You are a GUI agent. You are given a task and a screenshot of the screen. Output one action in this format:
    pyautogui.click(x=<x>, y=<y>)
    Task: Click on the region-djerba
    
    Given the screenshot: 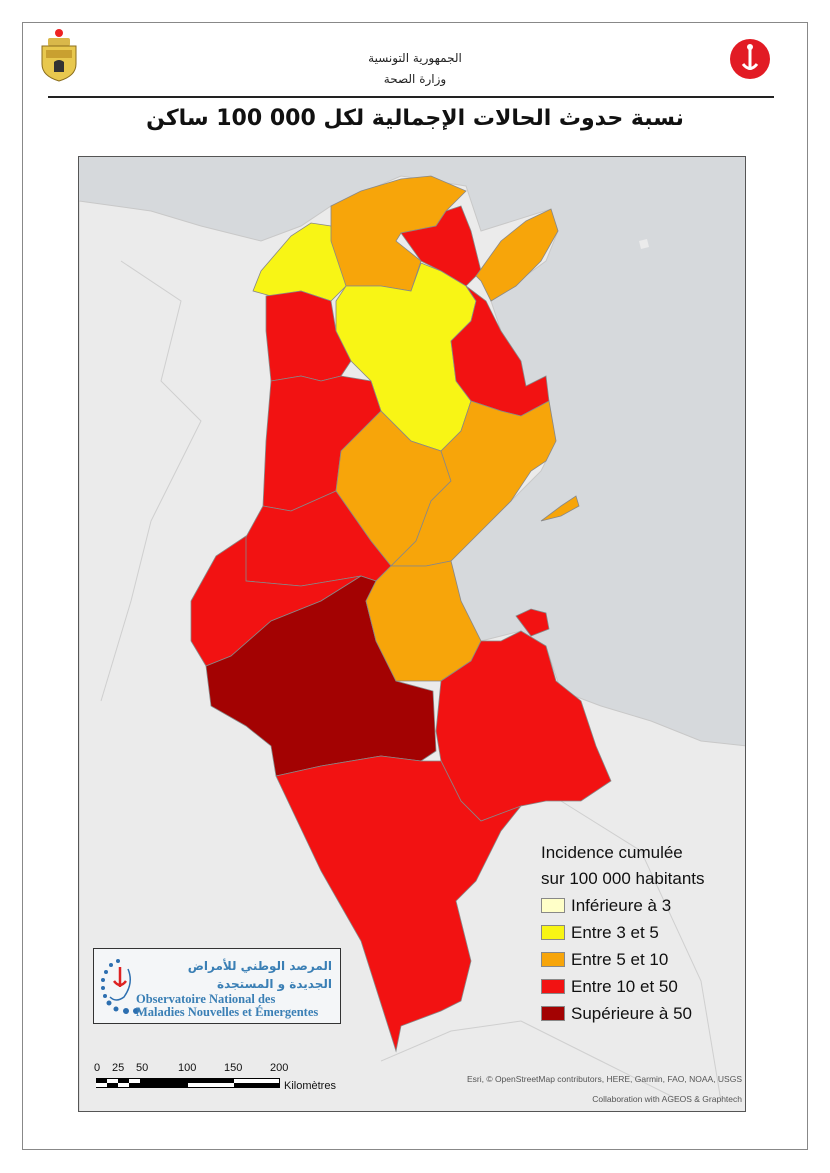 What is the action you would take?
    pyautogui.click(x=532, y=622)
    